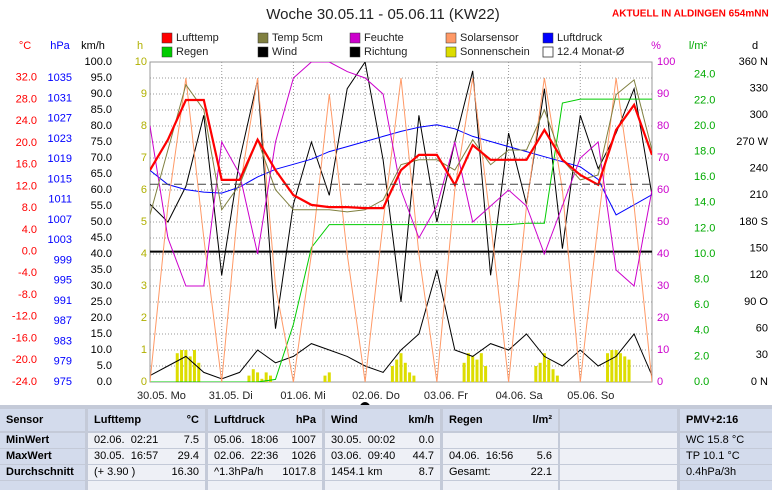 Image resolution: width=772 pixels, height=490 pixels. Describe the element at coordinates (759, 275) in the screenshot. I see `y-tick-label: 120` at that location.